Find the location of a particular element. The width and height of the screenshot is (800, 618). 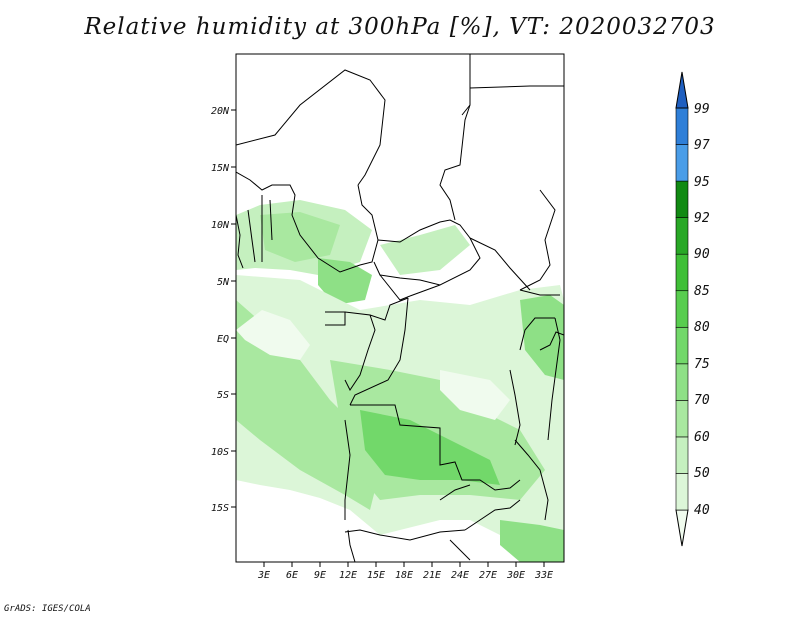

lat-label: EQ is located at coordinates (223, 339).